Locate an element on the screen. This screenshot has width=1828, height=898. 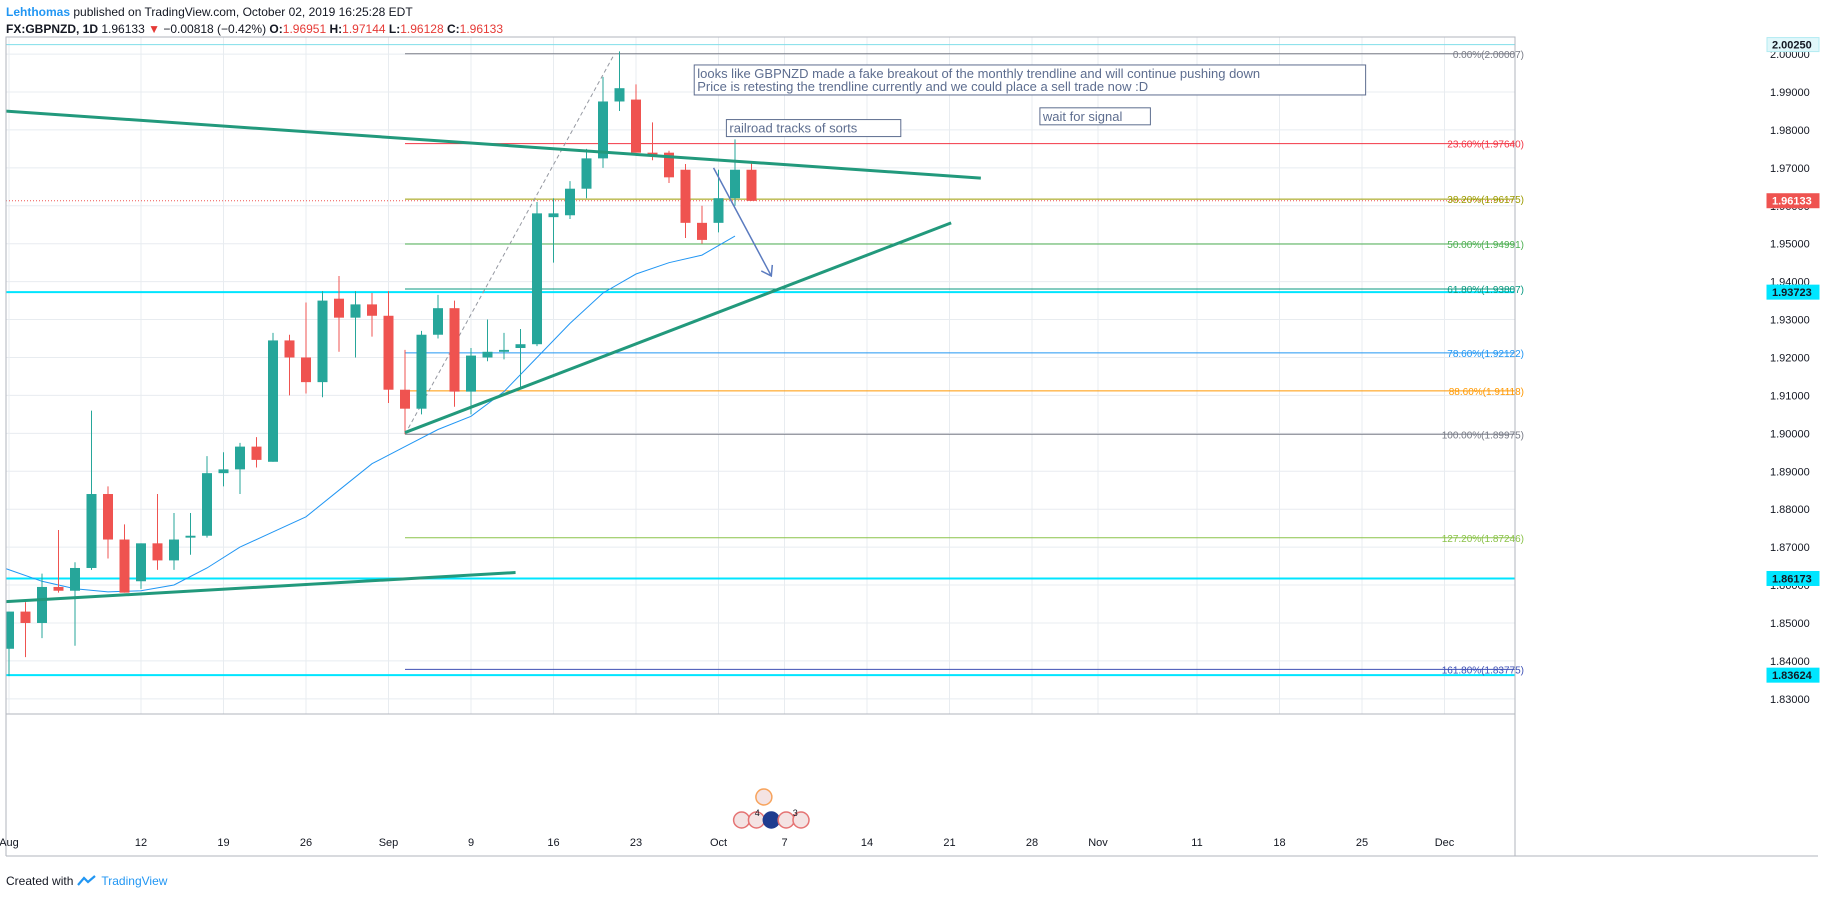
event-count-label: 3 is located at coordinates (795, 813).